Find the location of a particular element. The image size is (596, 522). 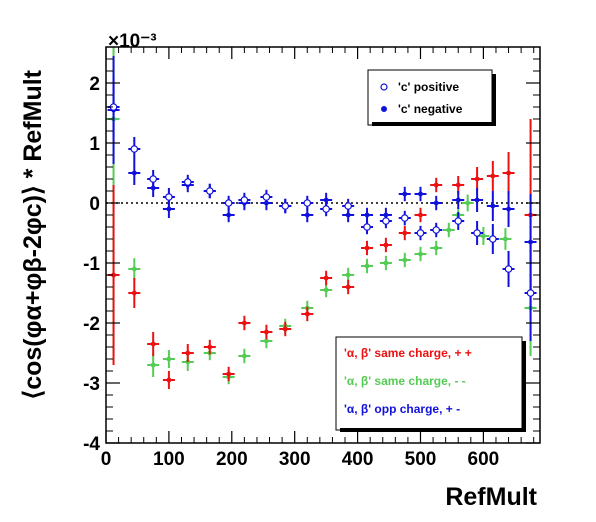

legend-marker-filled is located at coordinates (384, 109).